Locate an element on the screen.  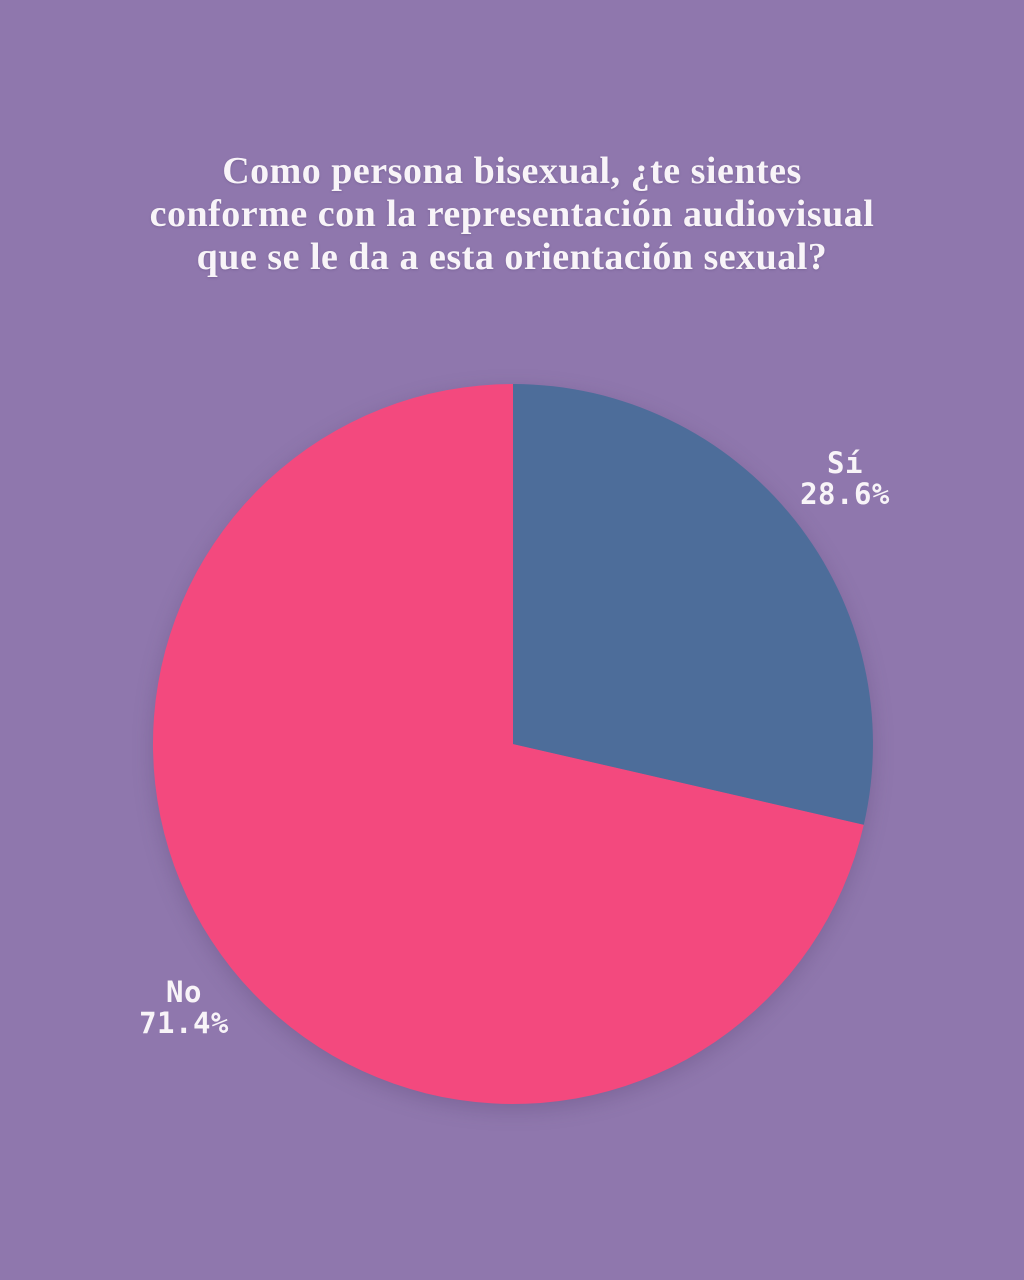
slice-label-si: Sí 28.6% is located at coordinates (845, 479).